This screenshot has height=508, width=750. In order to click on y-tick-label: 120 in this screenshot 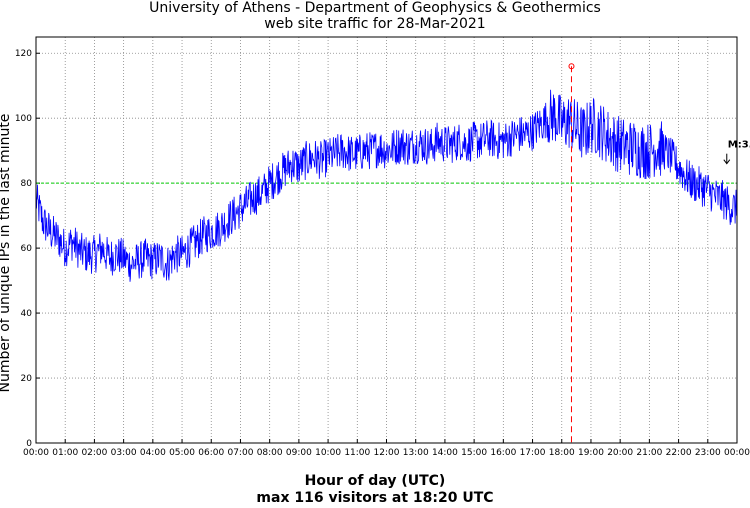, I will do `click(23, 54)`.